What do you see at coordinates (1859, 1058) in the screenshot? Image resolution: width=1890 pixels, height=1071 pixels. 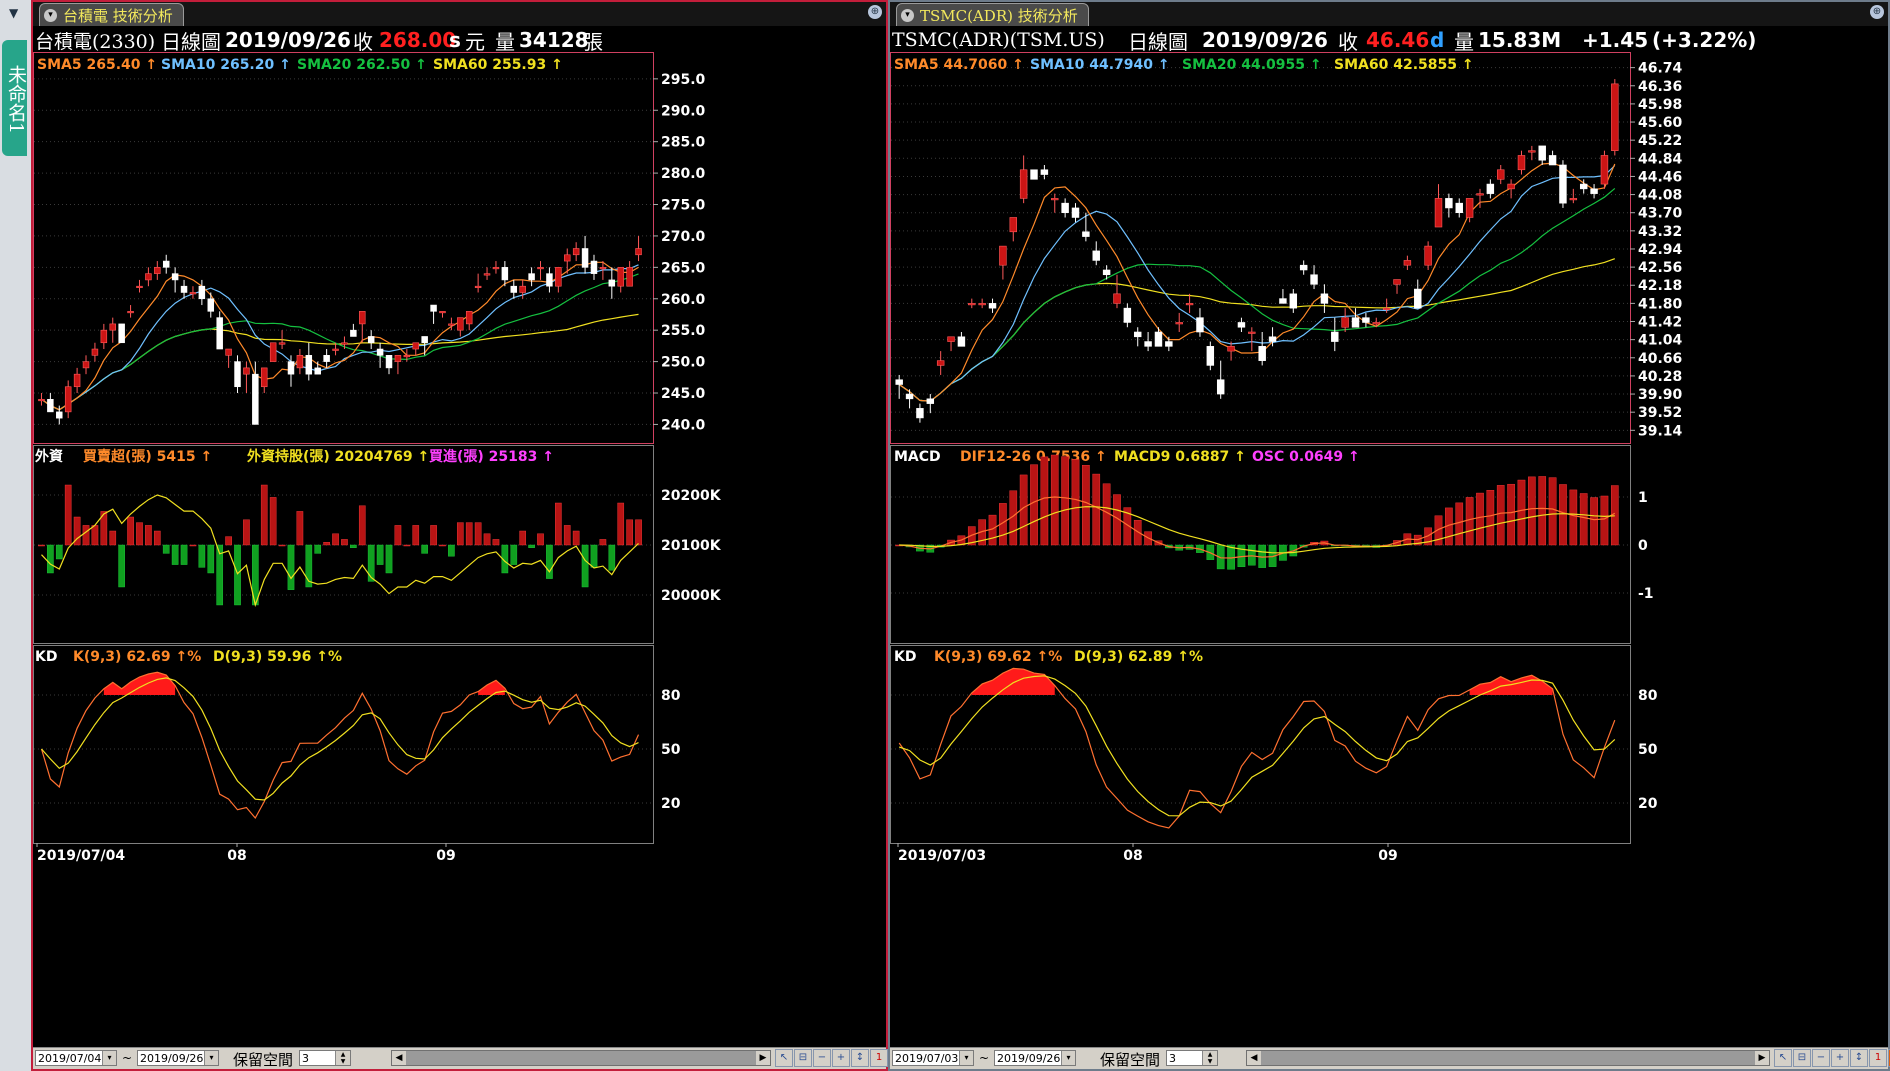 I see `crosshair-icon: ↕` at bounding box center [1859, 1058].